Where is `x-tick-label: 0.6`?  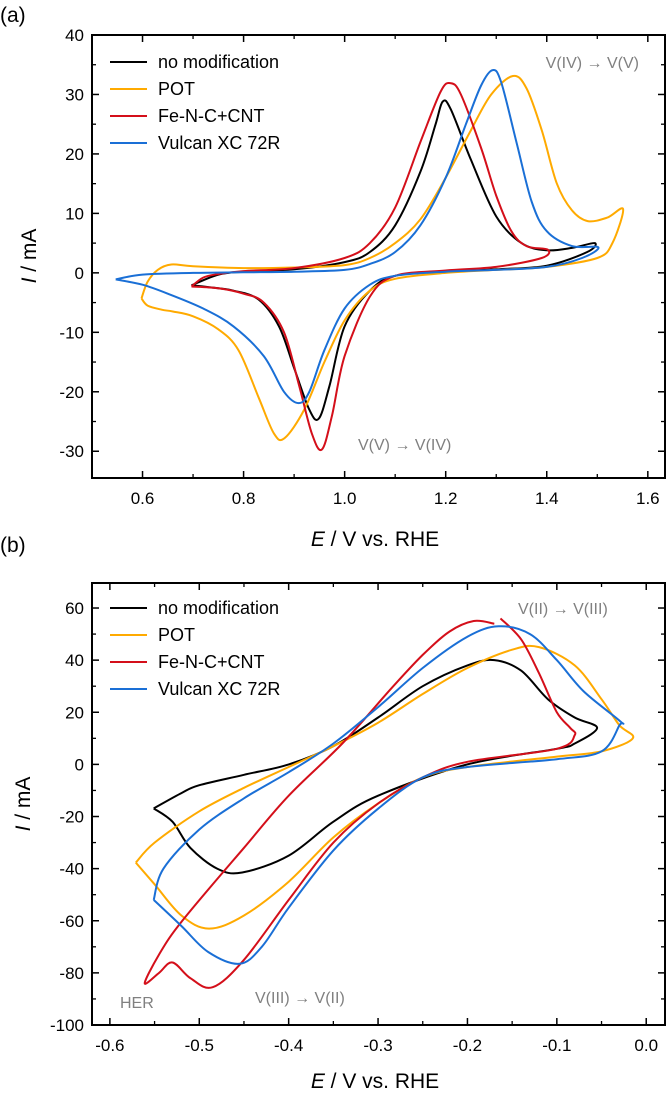
x-tick-label: 0.6 is located at coordinates (143, 498).